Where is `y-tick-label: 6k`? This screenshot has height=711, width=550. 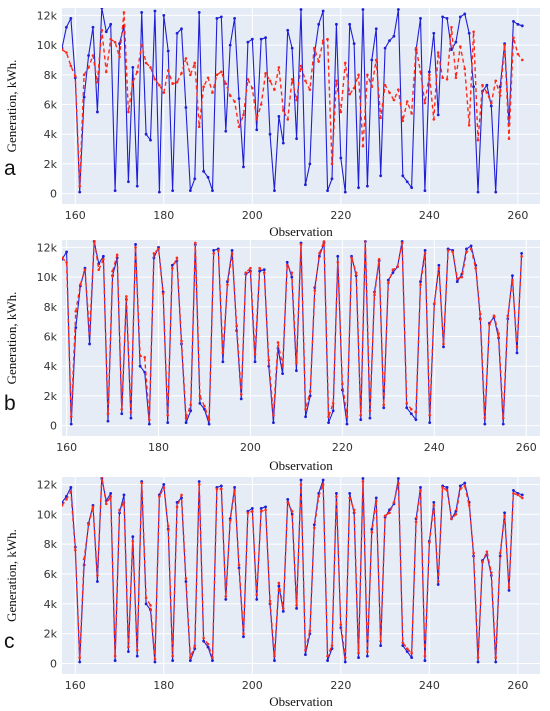 y-tick-label: 6k is located at coordinates (51, 105).